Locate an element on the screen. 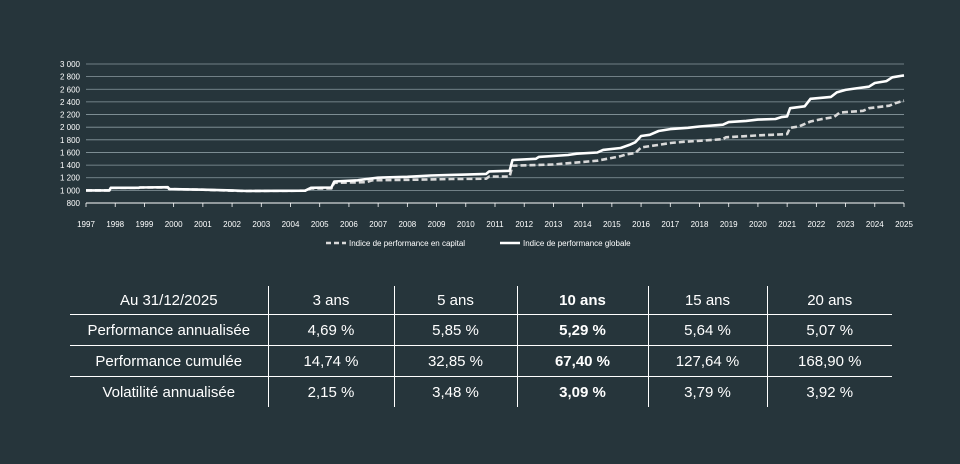 The height and width of the screenshot is (464, 960). x-tick-label: 2020 is located at coordinates (758, 224).